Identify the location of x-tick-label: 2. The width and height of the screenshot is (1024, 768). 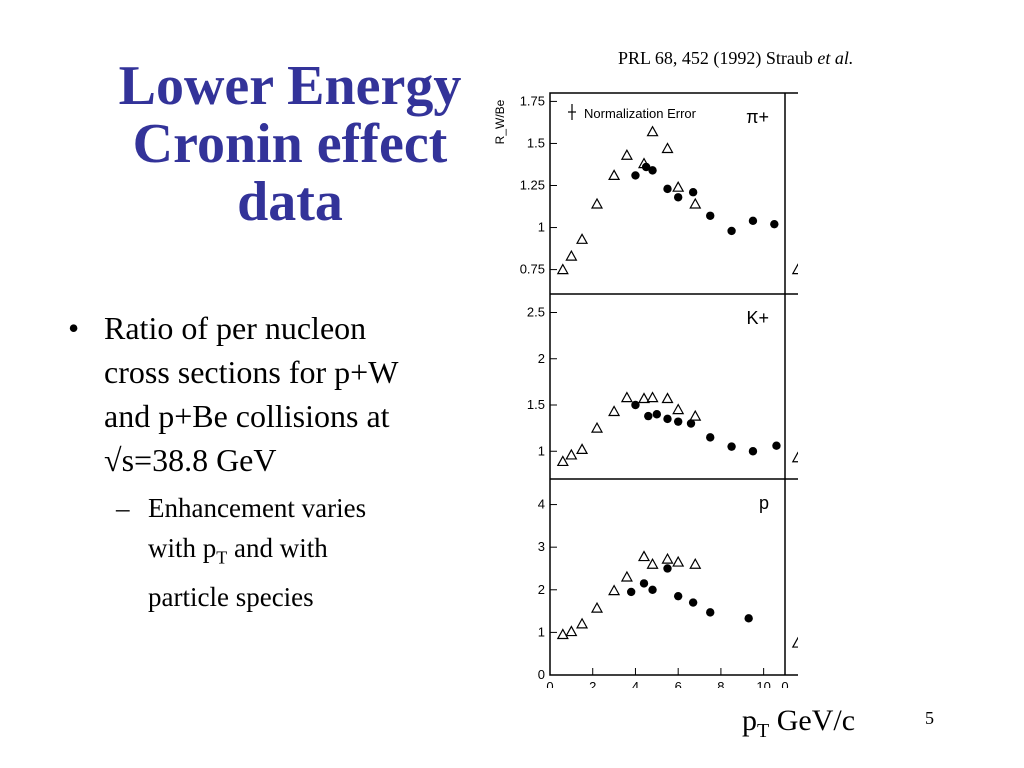
(592, 683).